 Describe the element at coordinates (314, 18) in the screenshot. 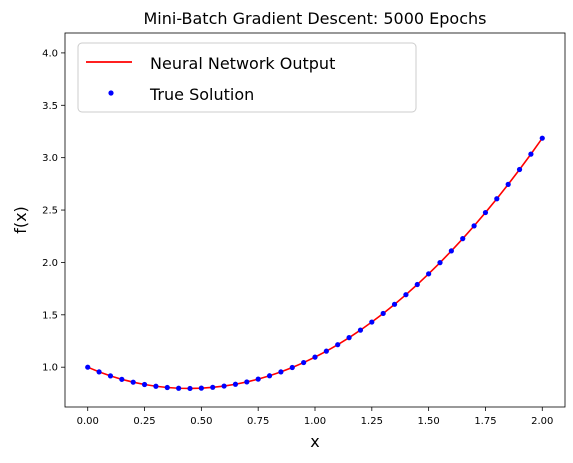

I see `chart-title: Mini-Batch Gradient Descent: 5000 Epochs` at that location.